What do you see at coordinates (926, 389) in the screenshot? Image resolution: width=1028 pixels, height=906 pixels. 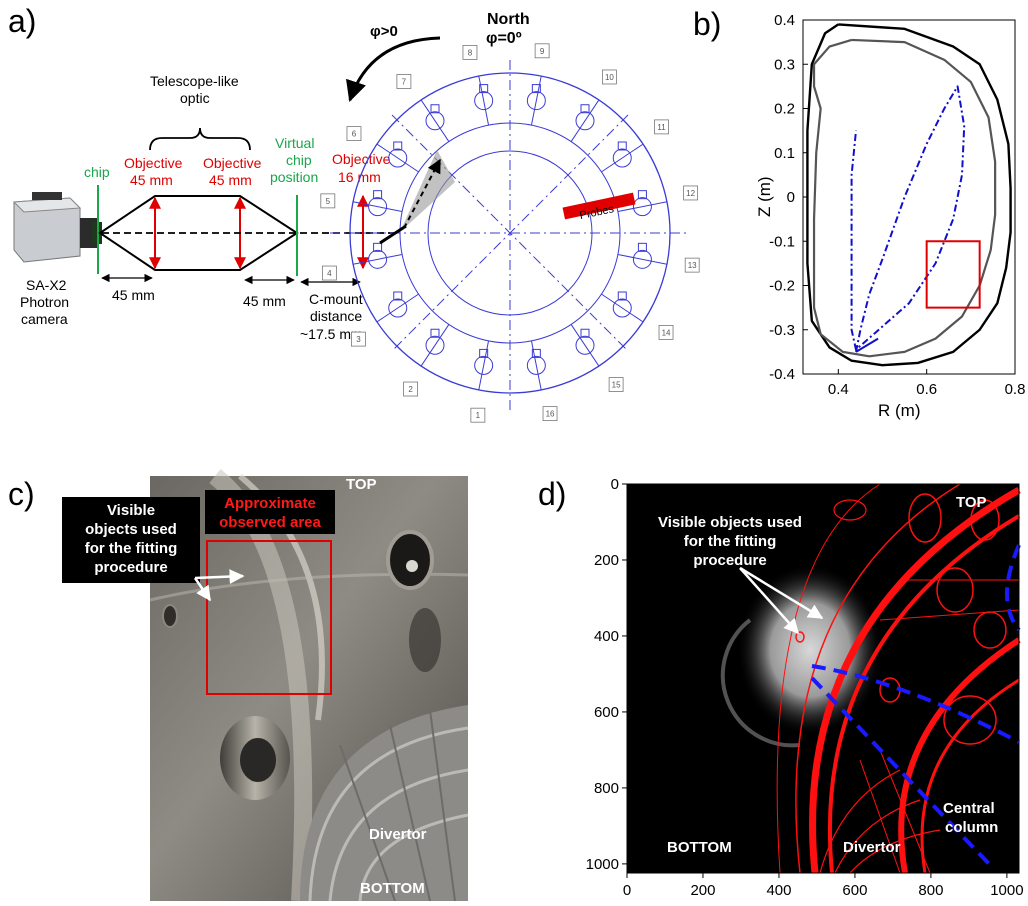 I see `chart-b-xtick-label: 0.6` at bounding box center [926, 389].